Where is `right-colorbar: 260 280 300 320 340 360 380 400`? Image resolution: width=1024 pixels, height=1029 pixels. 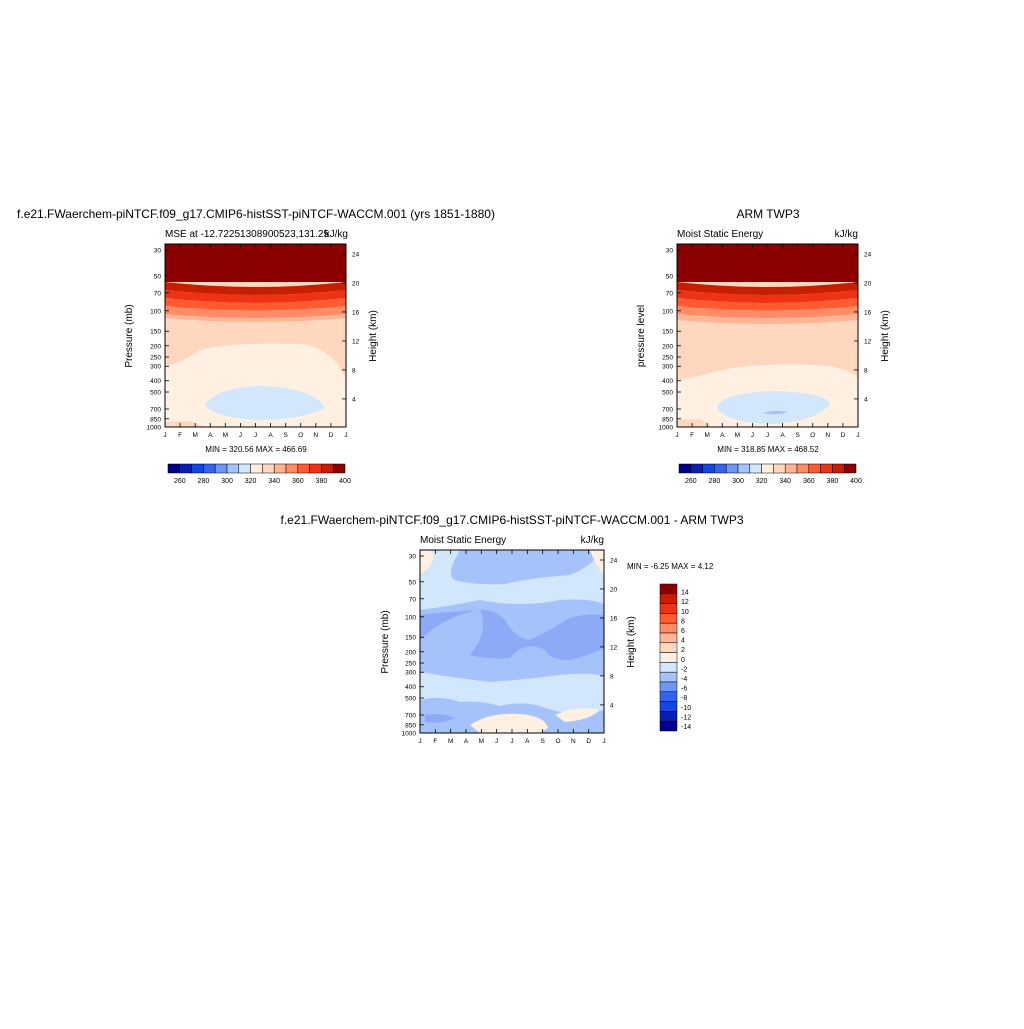
right-colorbar: 260 280 300 320 340 360 380 400 is located at coordinates (770, 474).